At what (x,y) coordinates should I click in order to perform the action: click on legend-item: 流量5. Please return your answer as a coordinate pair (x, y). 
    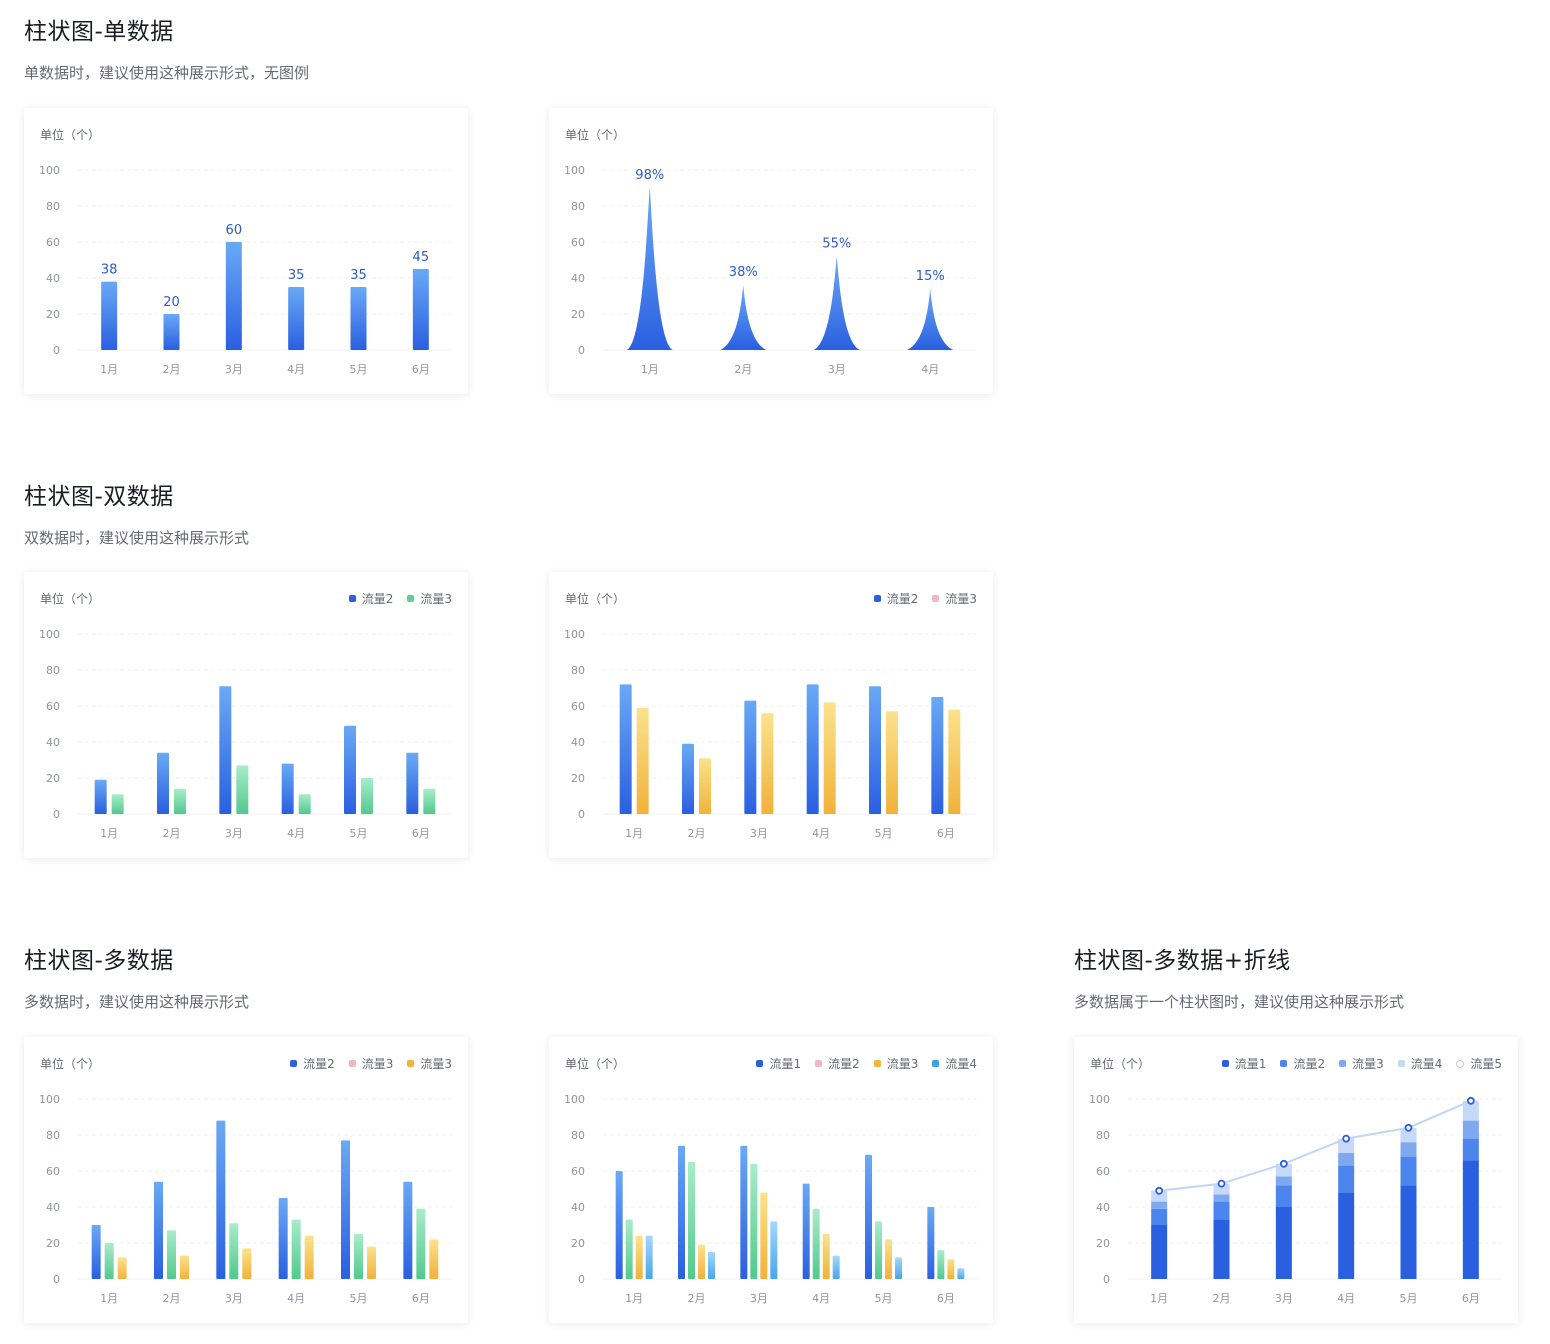
    Looking at the image, I should click on (1479, 1063).